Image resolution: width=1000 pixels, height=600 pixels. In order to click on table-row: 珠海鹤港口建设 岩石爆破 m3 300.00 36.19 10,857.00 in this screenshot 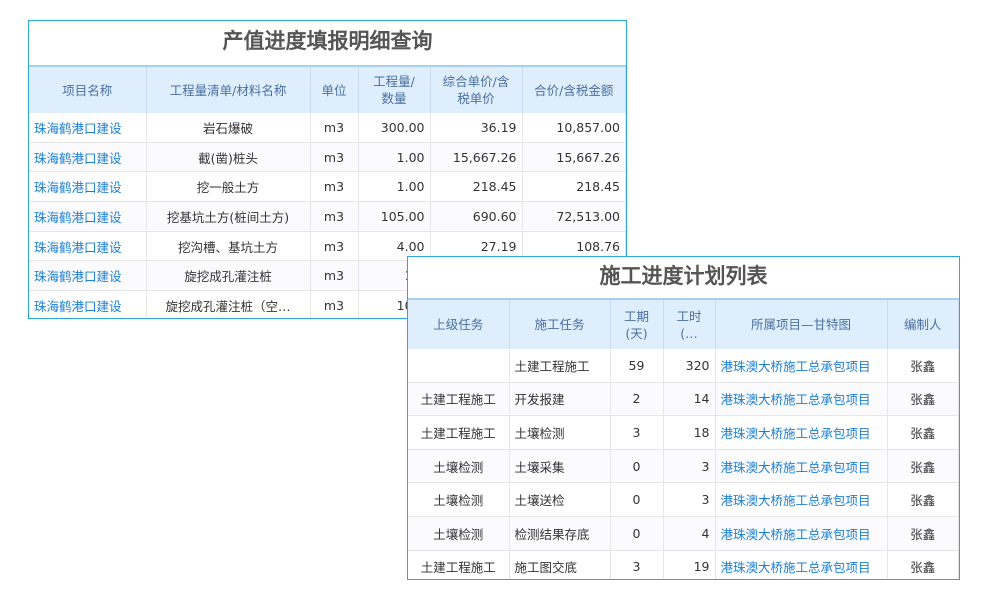, I will do `click(327, 128)`.